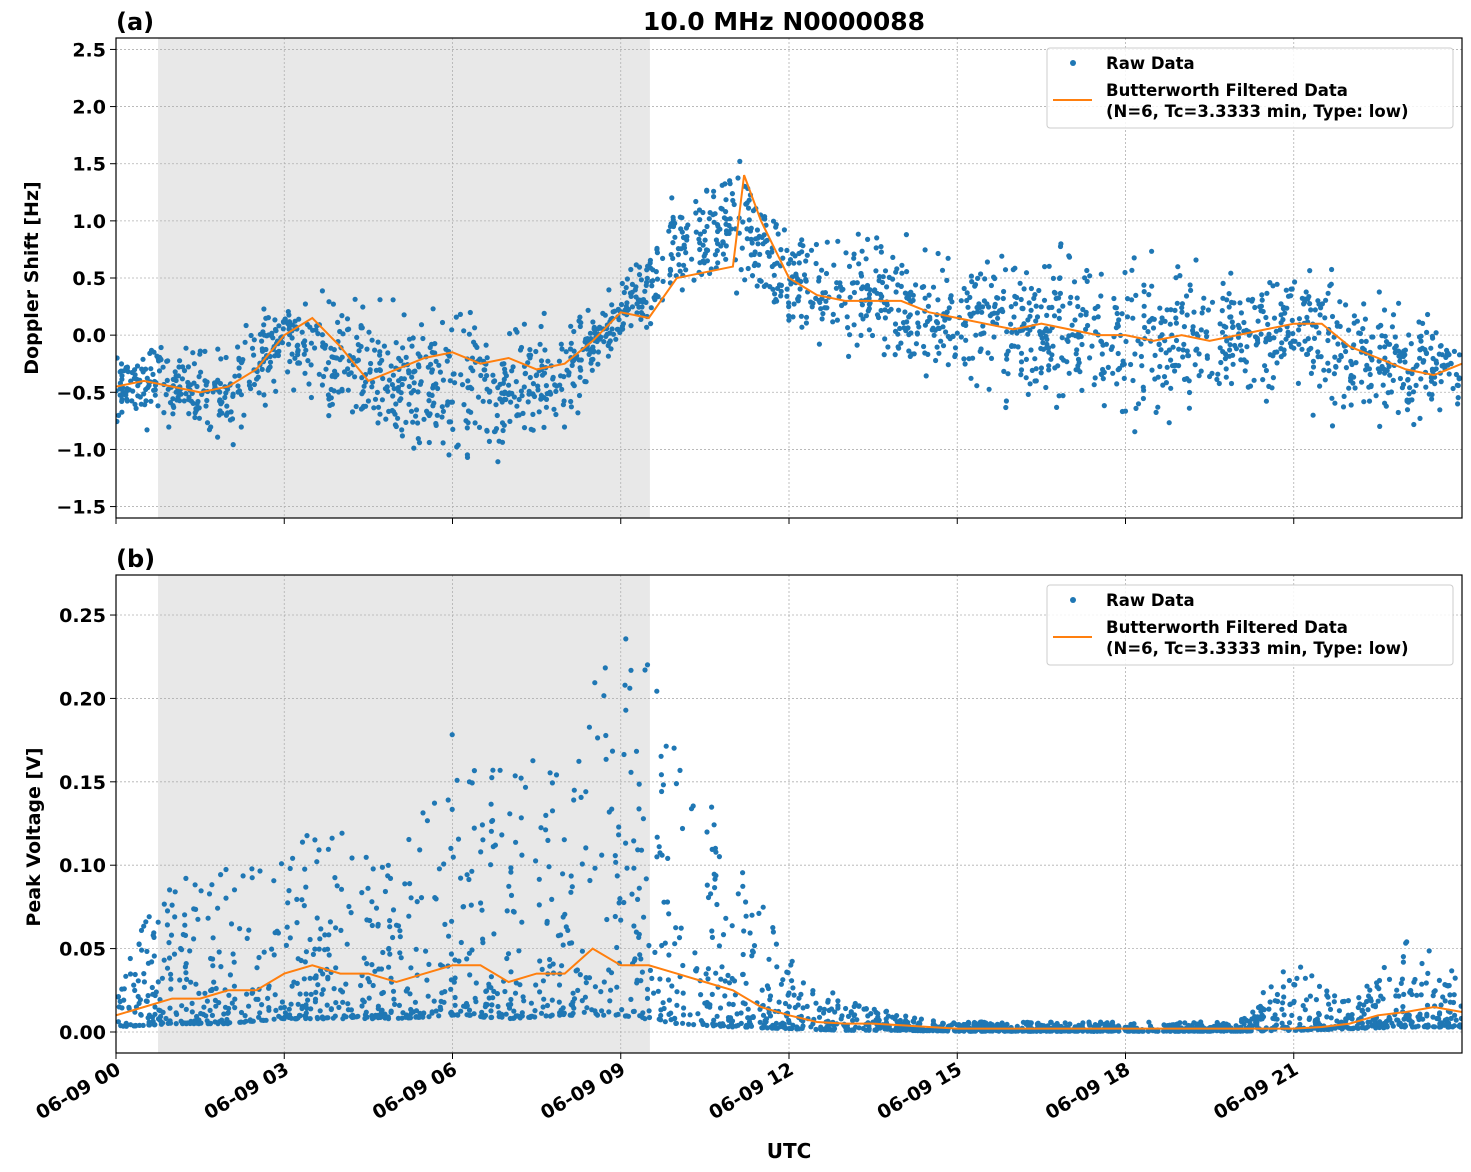 The image size is (1471, 1172). I want to click on y-tick-label: 0.0, so click(89, 336).